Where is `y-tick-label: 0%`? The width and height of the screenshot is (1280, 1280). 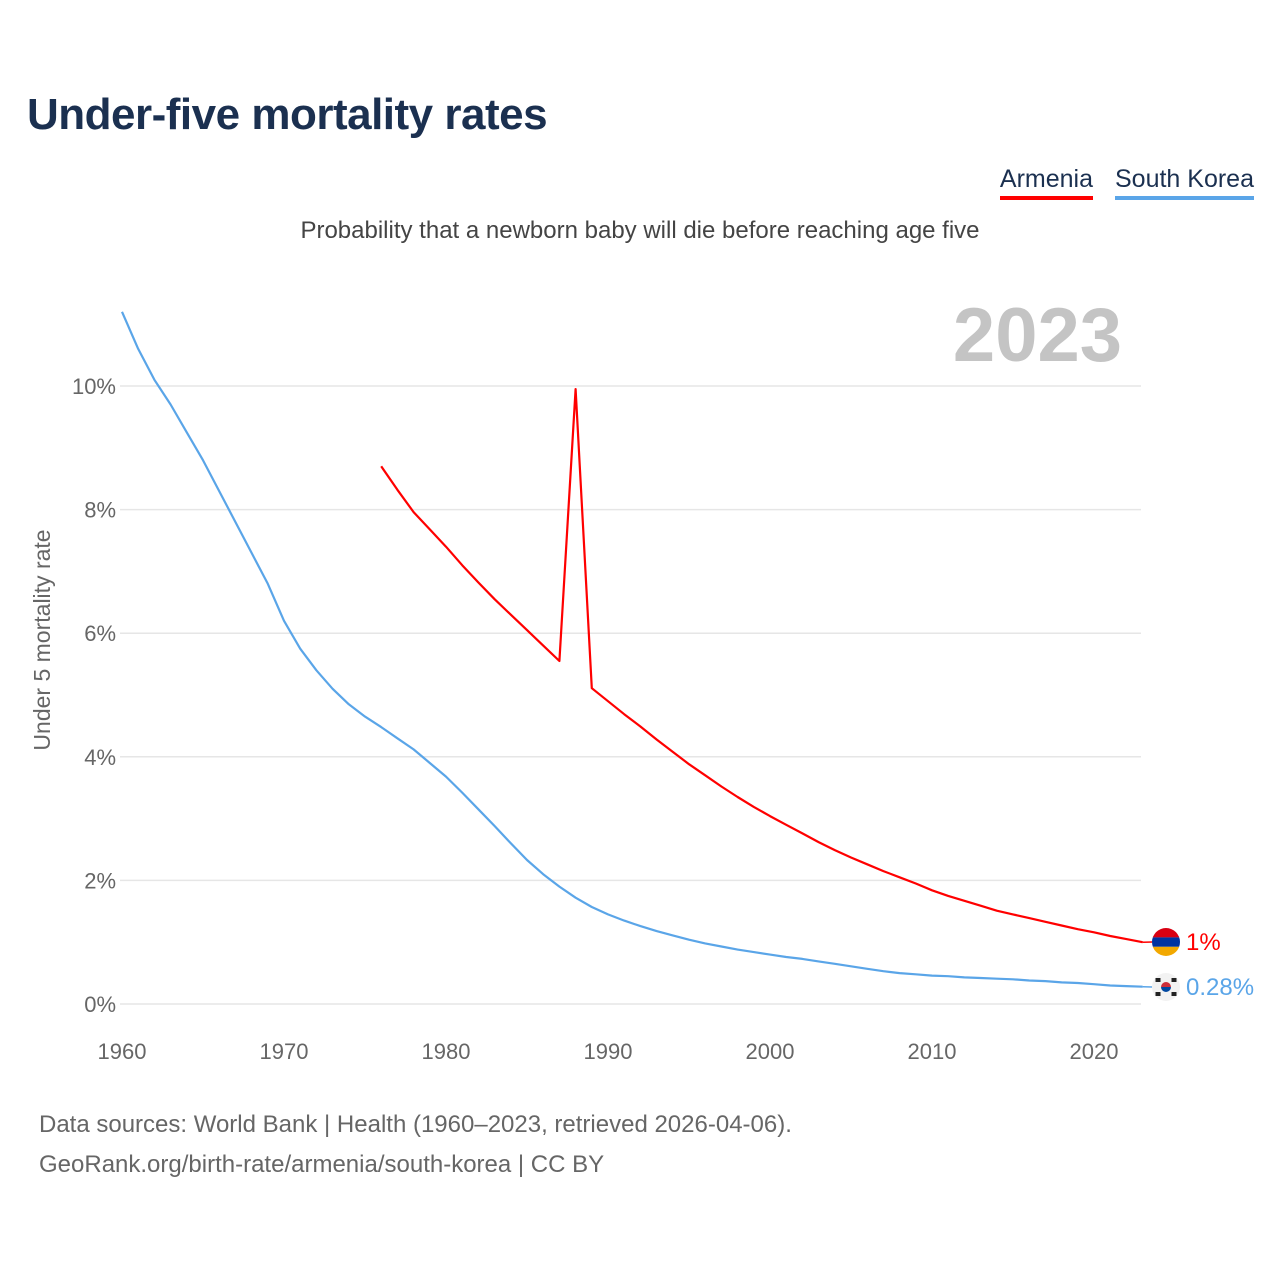 y-tick-label: 0% is located at coordinates (100, 1004).